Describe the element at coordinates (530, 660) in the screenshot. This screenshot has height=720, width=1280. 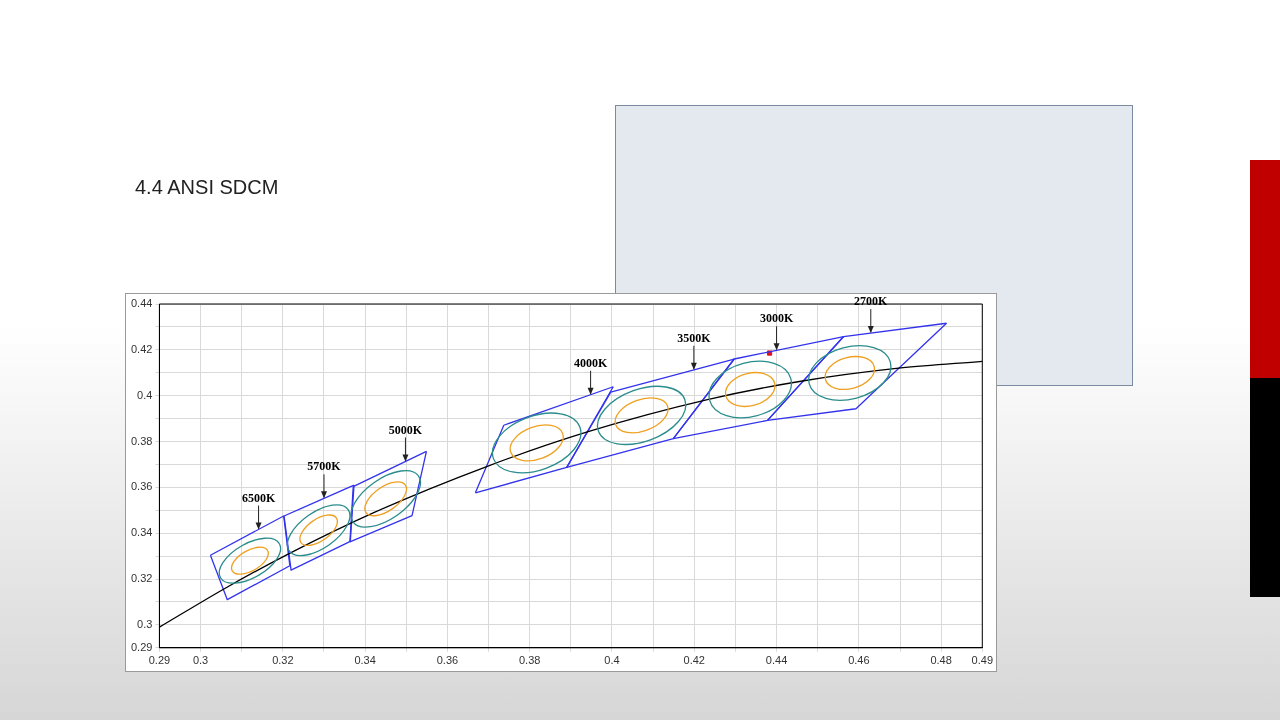
I see `x-tick-label: 0.38` at that location.